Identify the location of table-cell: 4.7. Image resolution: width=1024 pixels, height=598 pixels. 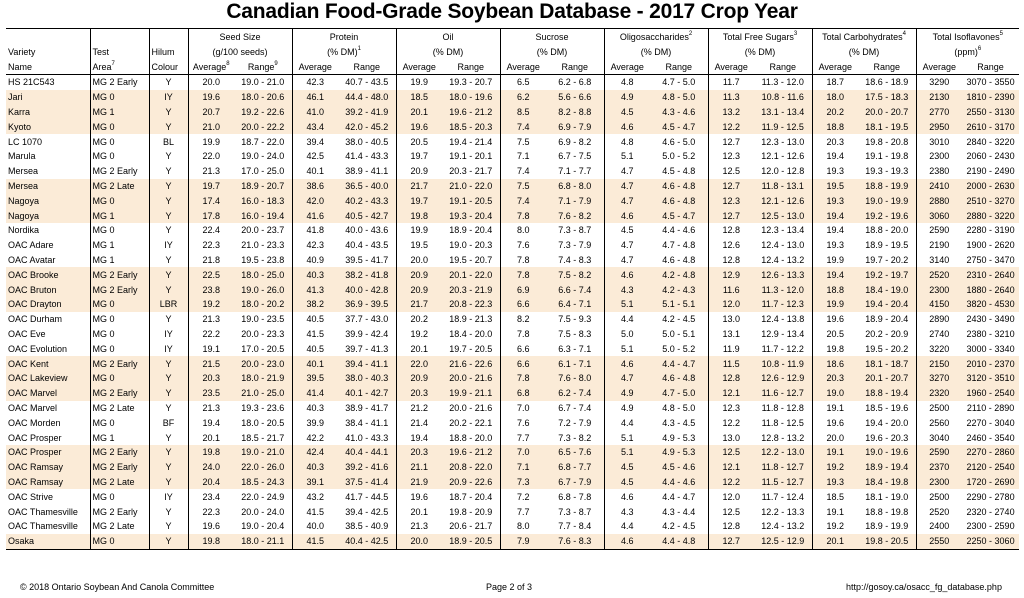
(626, 260).